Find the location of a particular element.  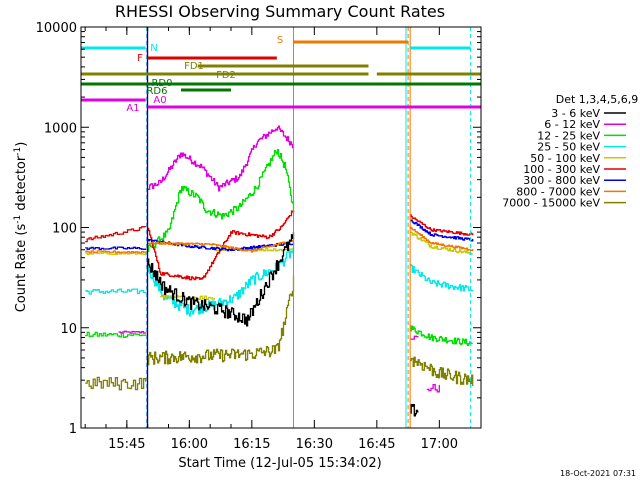

footer-timestamp: 18-Oct-2021 07:31 is located at coordinates (598, 473).